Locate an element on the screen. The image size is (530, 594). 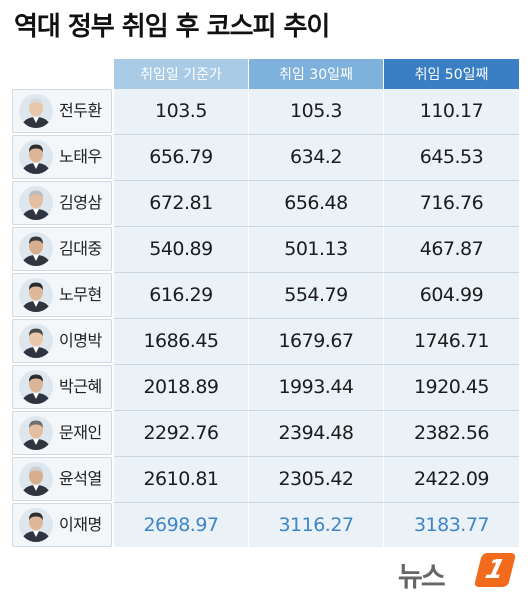
table-row: 김영삼 672.81 656.48 716.76 is located at coordinates (265, 203).